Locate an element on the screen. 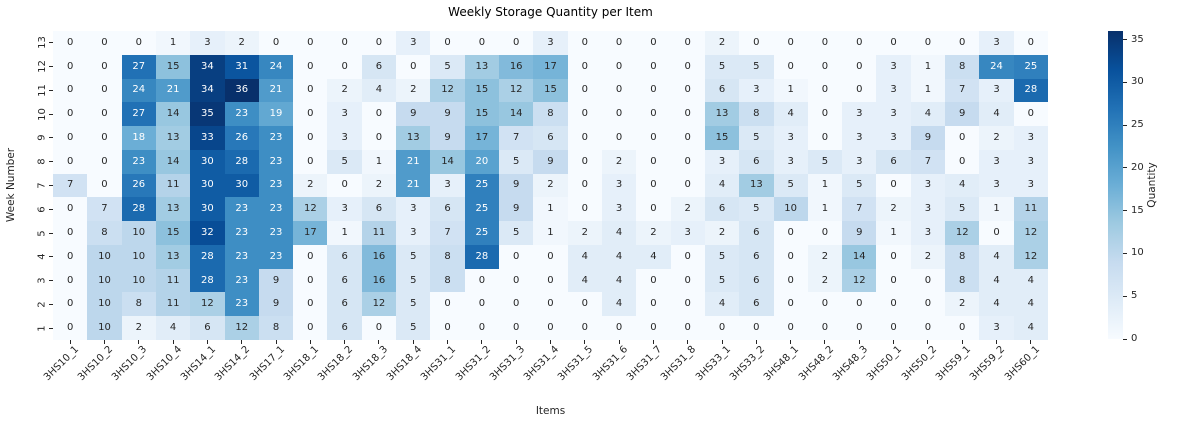  x-tick-label: 3HS48_1 is located at coordinates (782, 364).